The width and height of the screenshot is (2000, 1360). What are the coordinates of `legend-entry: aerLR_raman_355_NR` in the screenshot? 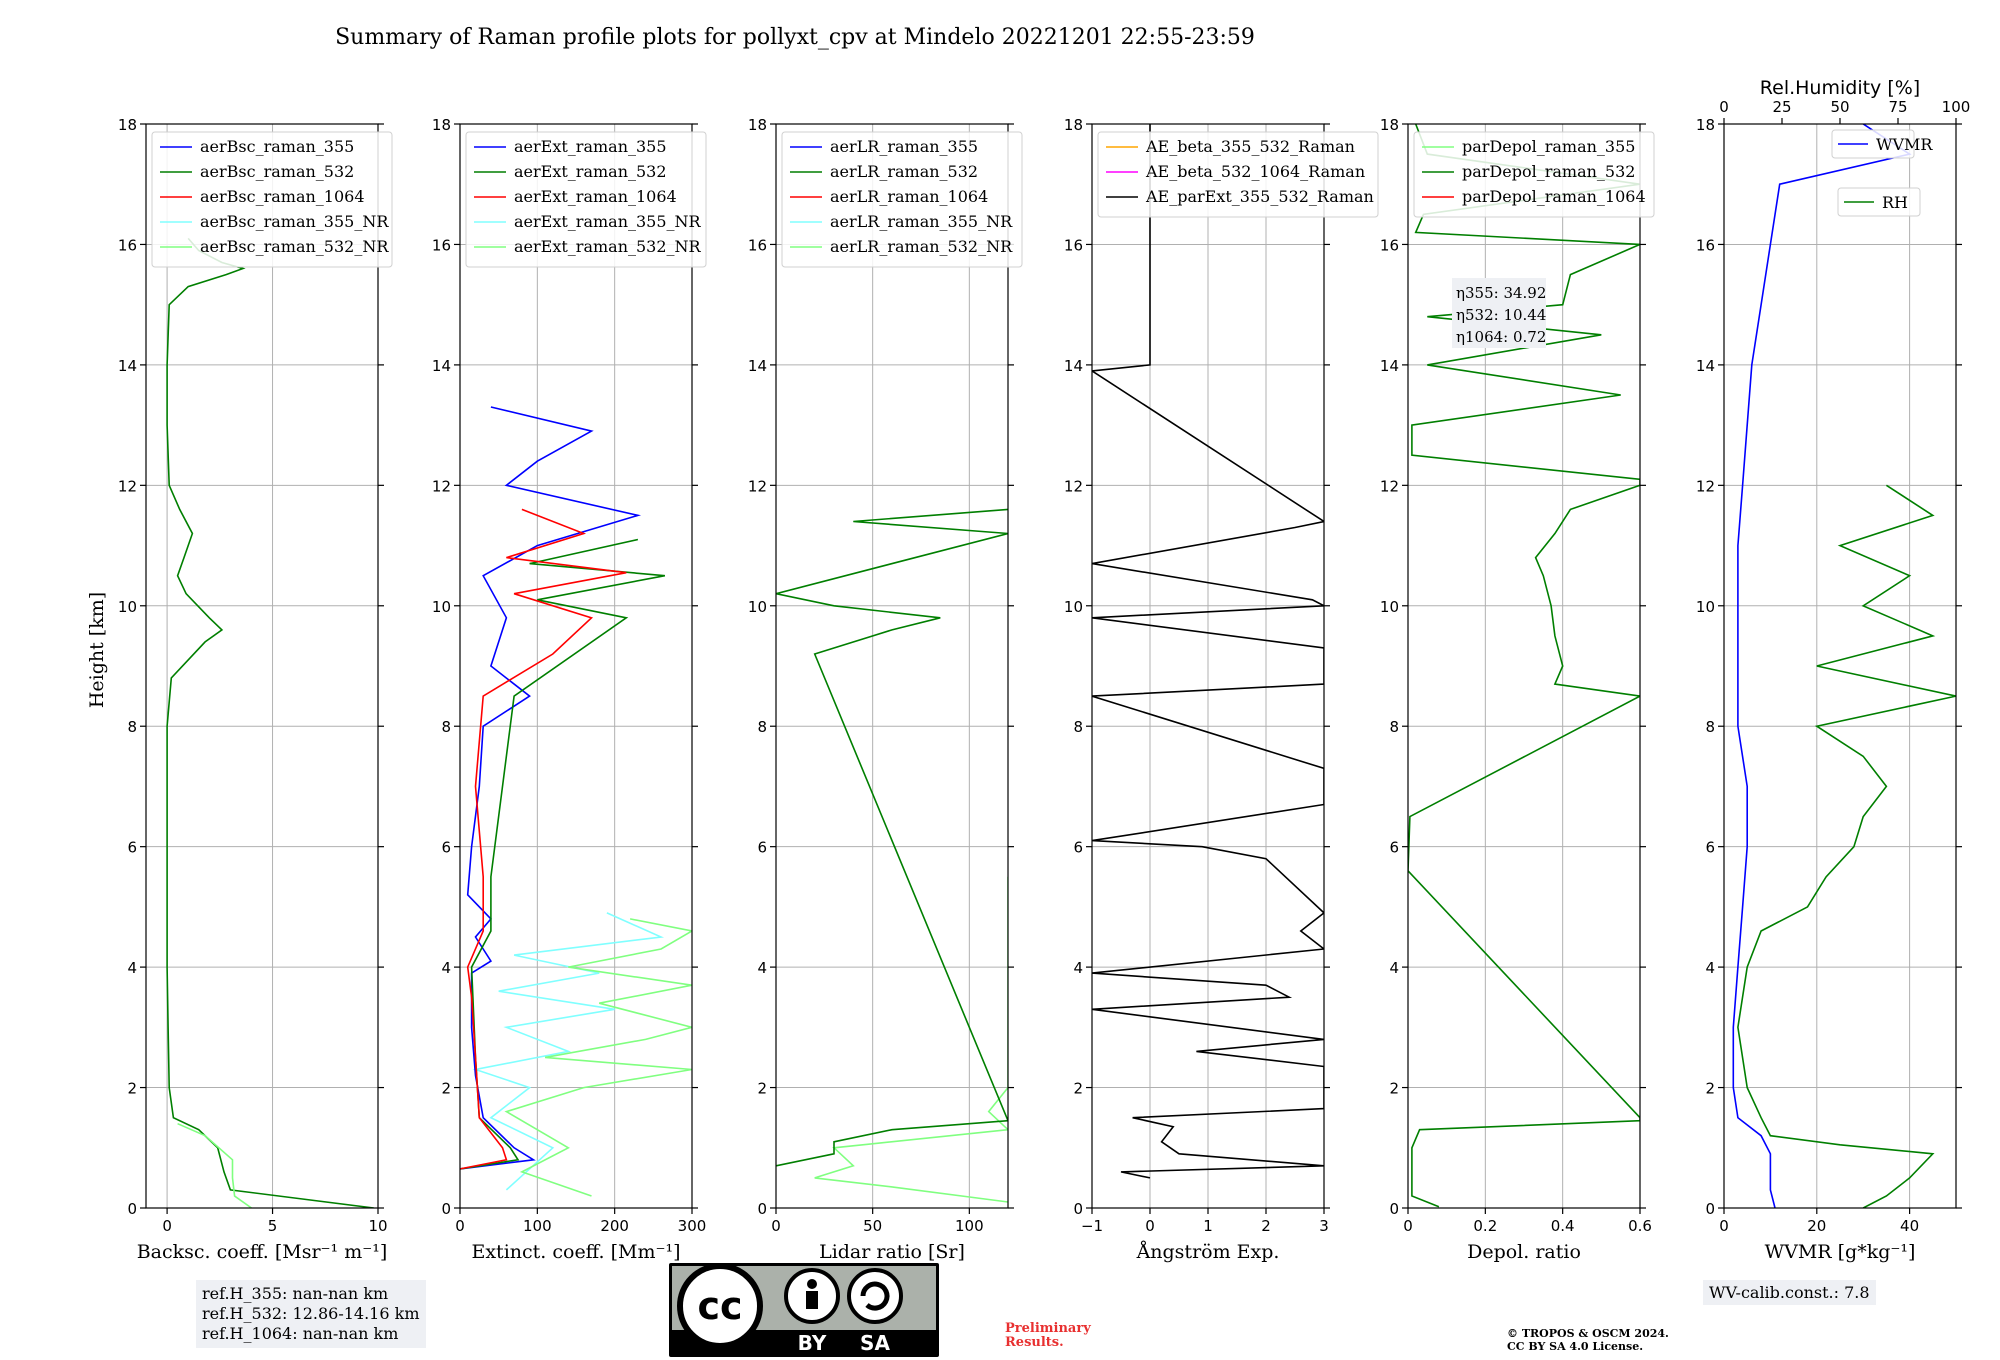 It's located at (921, 221).